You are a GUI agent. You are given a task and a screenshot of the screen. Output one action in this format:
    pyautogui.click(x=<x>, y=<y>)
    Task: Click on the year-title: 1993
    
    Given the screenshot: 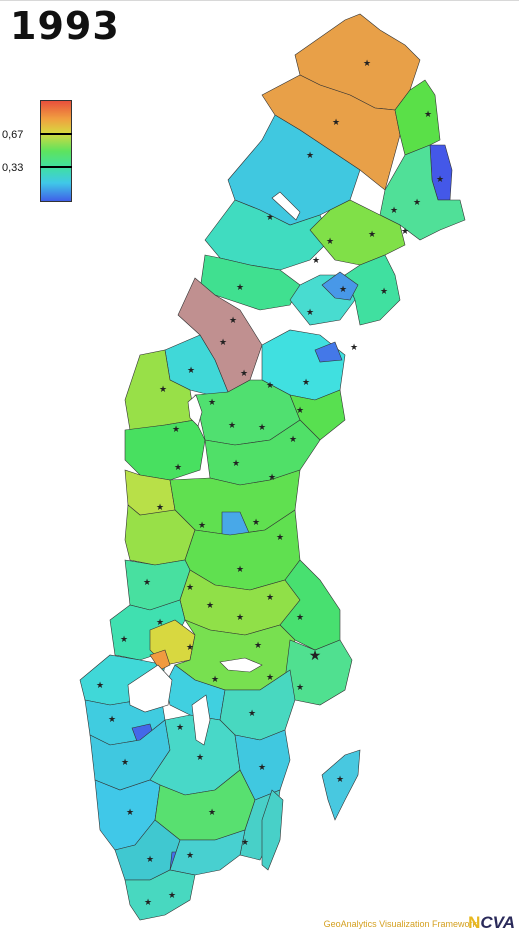 What is the action you would take?
    pyautogui.click(x=65, y=26)
    